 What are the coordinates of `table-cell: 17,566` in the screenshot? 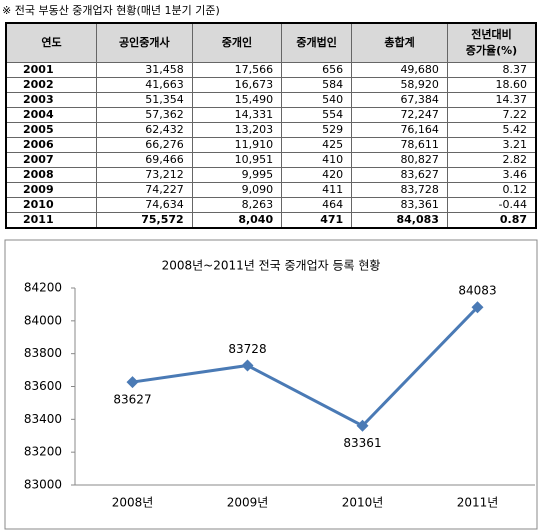 It's located at (237, 70).